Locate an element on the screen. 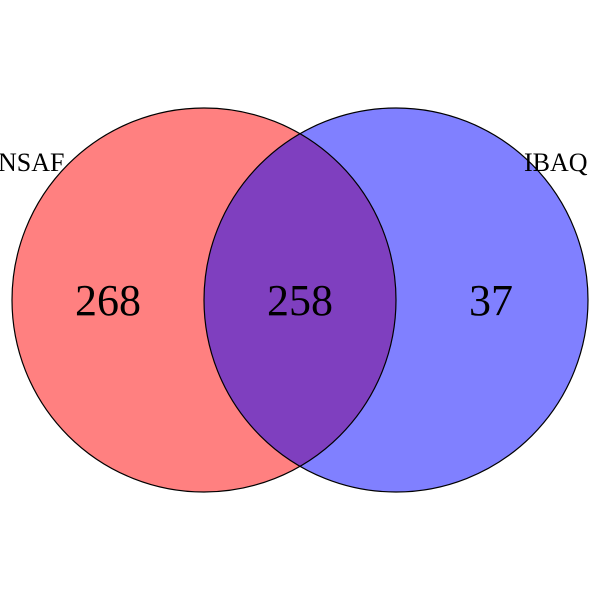  overlap-count: 258 is located at coordinates (300, 300).